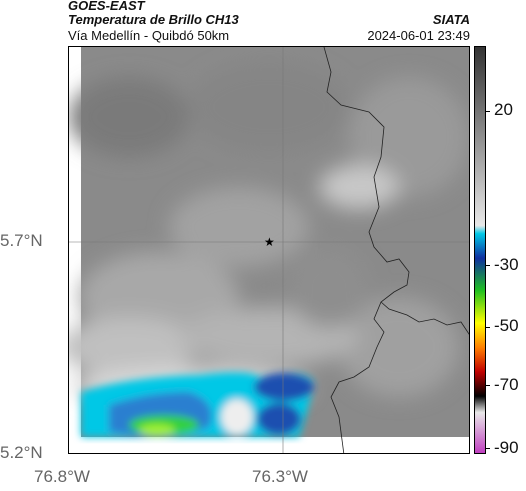  Describe the element at coordinates (21, 240) in the screenshot. I see `y-label-north: 5.7°N` at that location.